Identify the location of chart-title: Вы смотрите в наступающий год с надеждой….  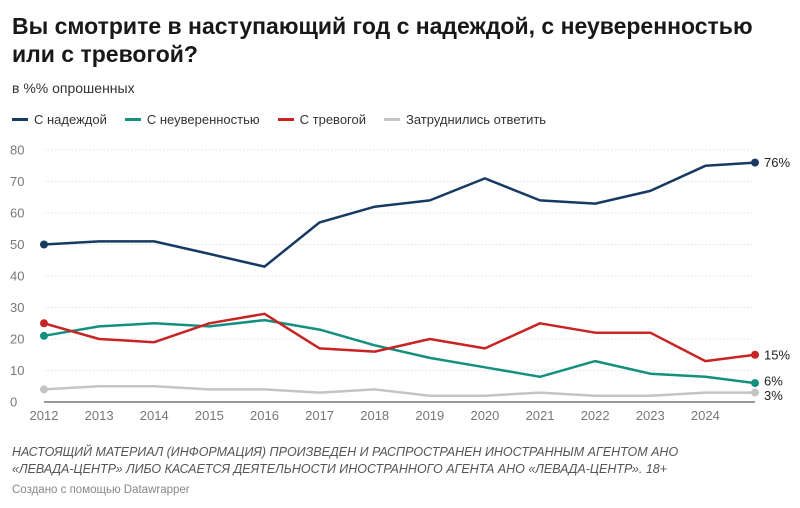
(382, 40).